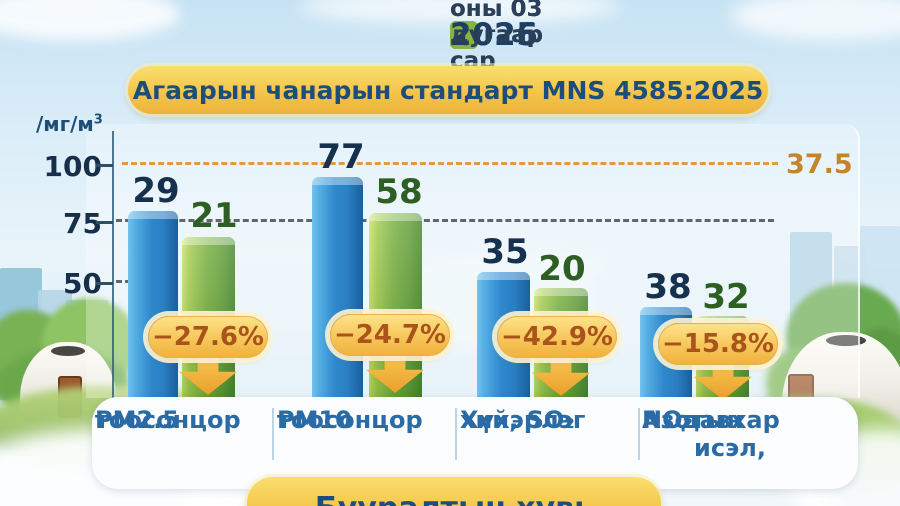 This screenshot has width=900, height=506. I want to click on legend-label: оны 03 дугаар сар, so click(497, 37).